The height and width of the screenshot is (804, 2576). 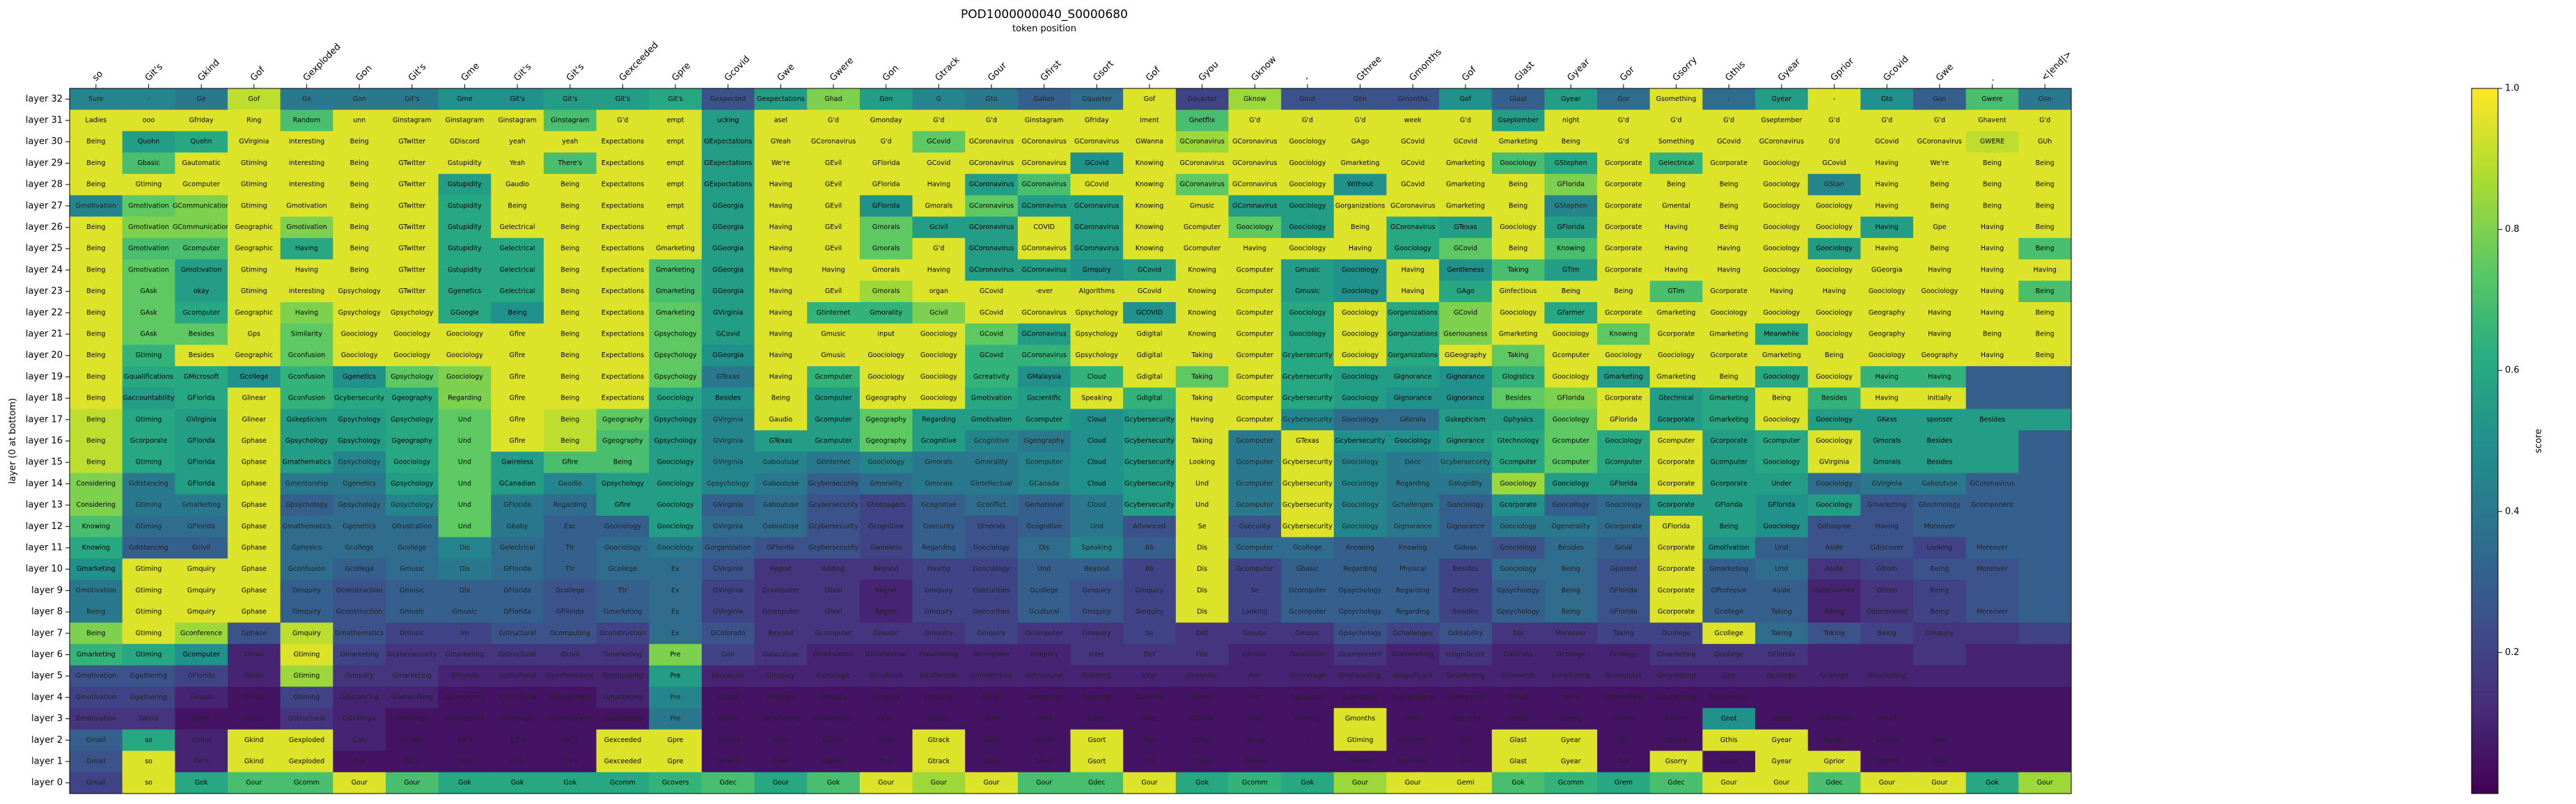 I want to click on cell-label: Gaboutuse, so click(x=781, y=655).